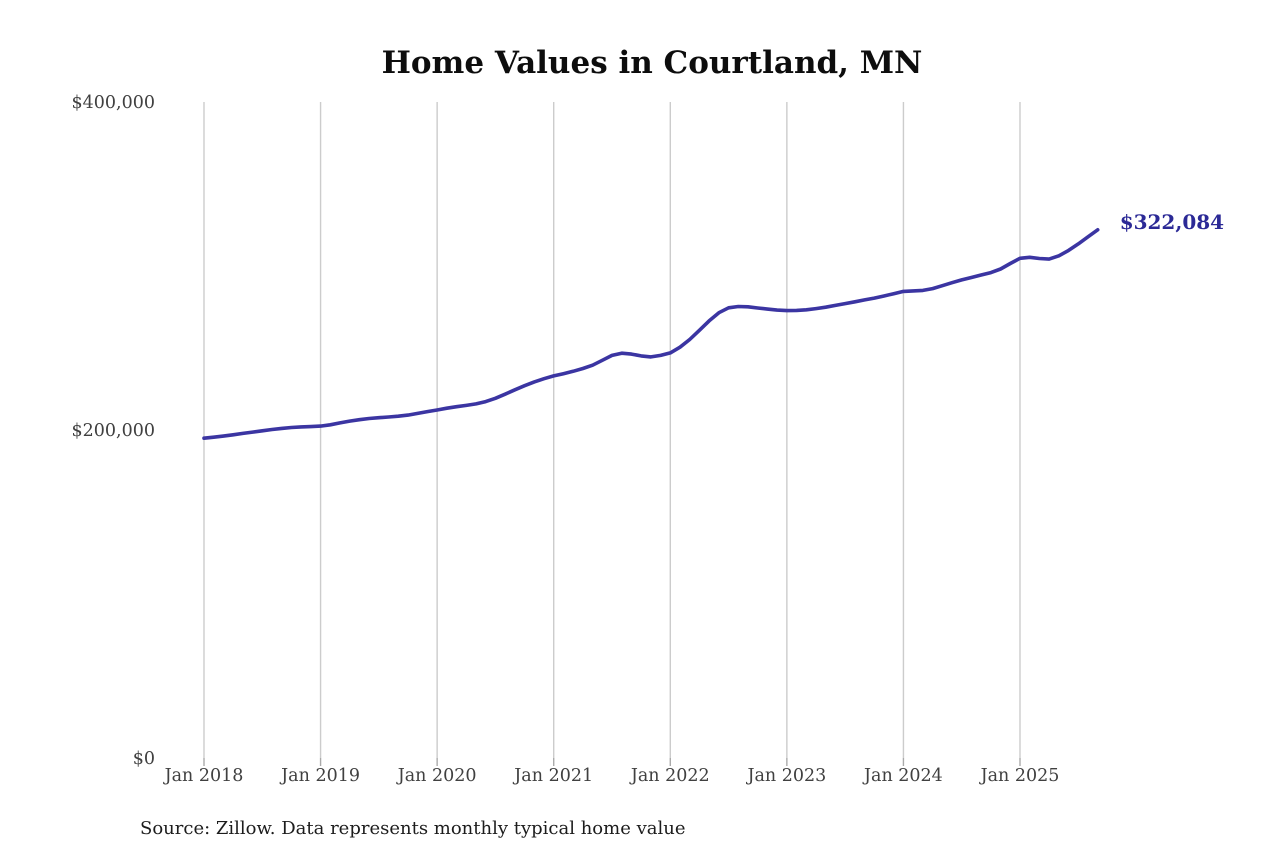 The height and width of the screenshot is (853, 1280). Describe the element at coordinates (1019, 776) in the screenshot. I see `x-tick-label: Jan 2025` at that location.